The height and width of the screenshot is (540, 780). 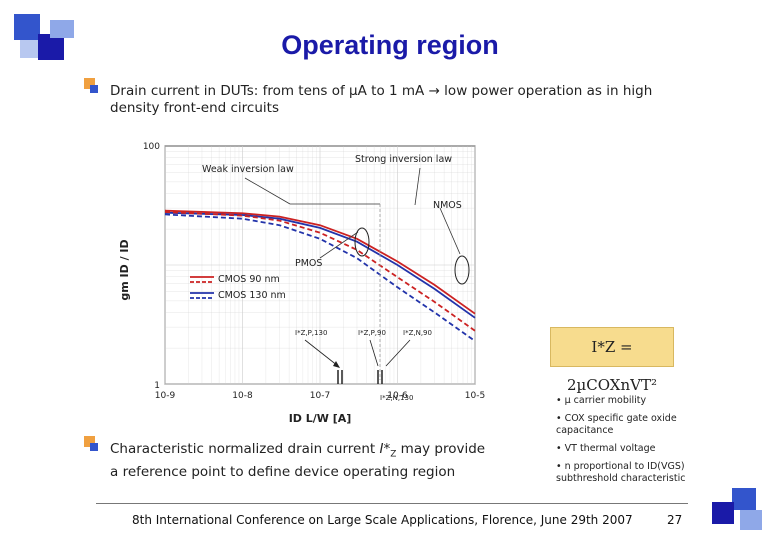 I want to click on x-tick-label: 10-7, so click(x=320, y=396).